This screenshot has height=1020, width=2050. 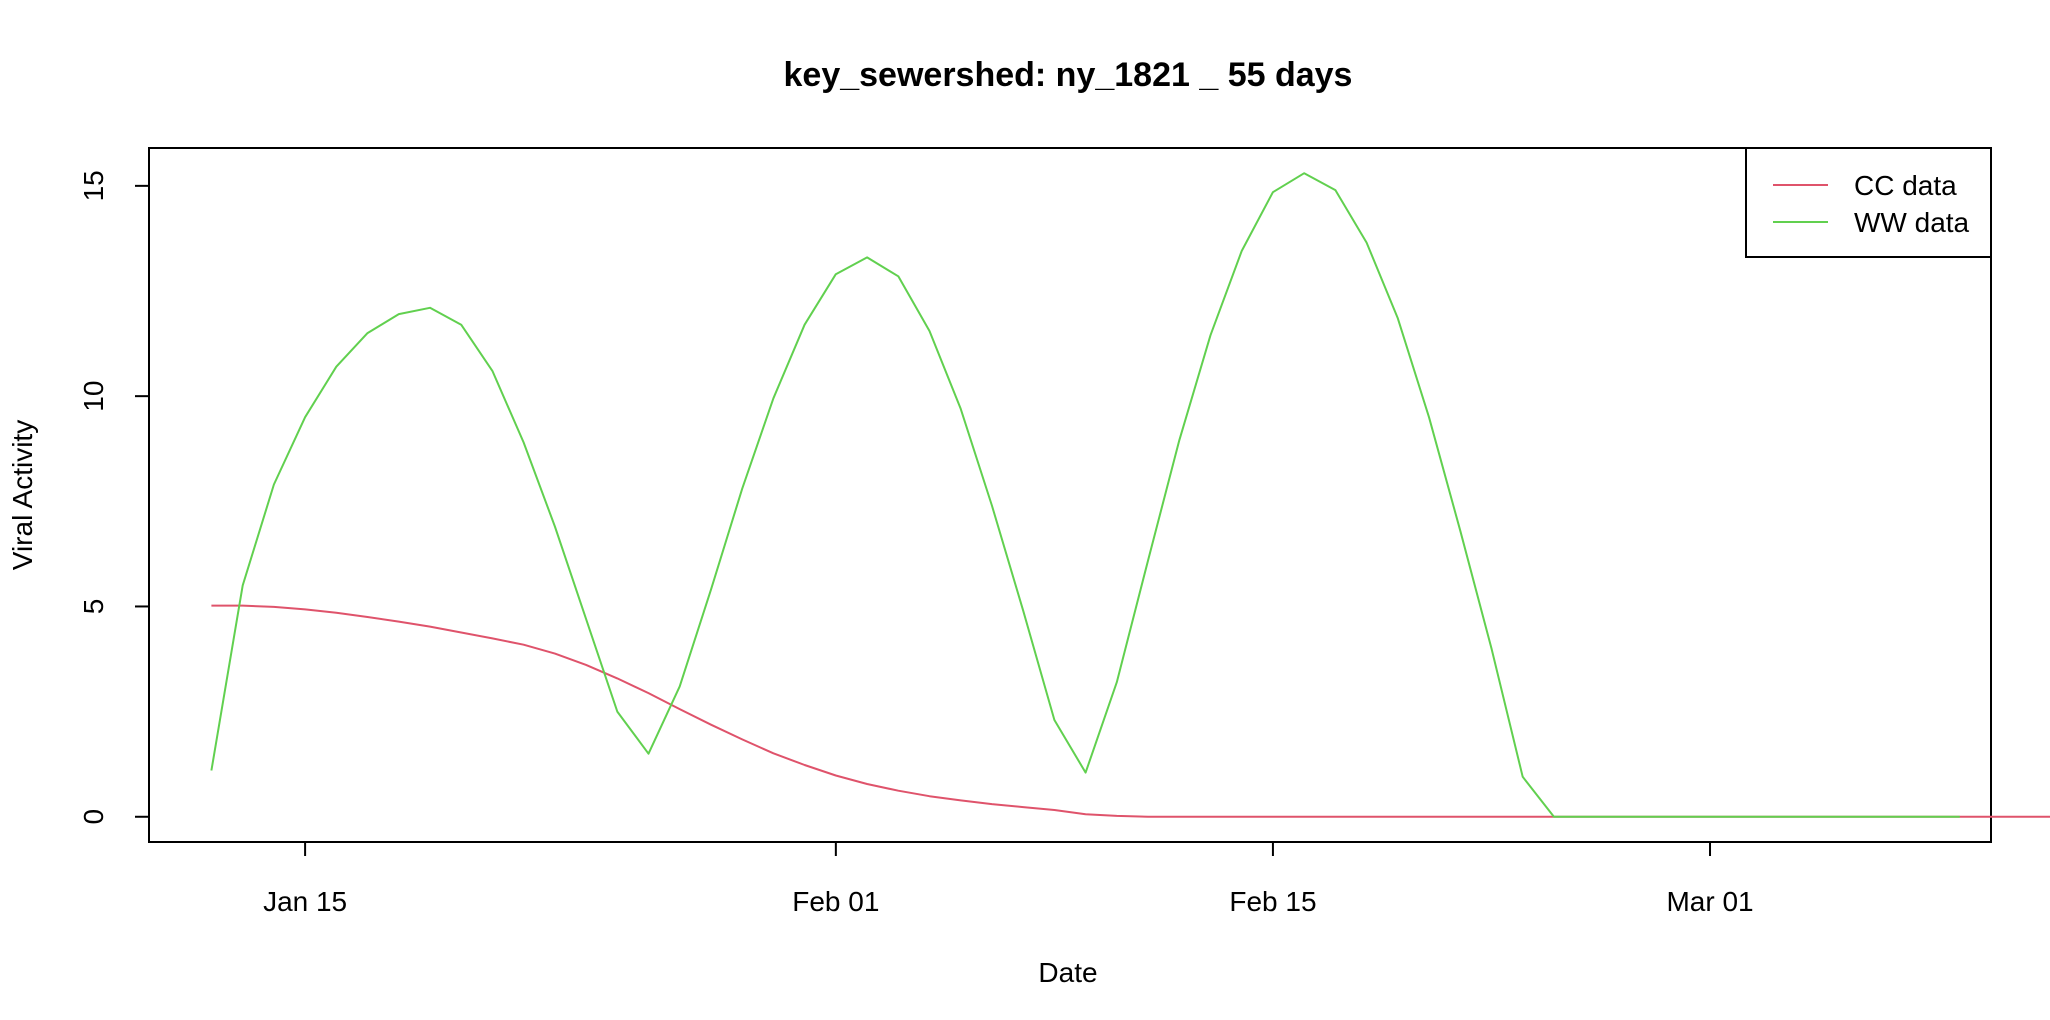 I want to click on y-tick-label: 5, so click(x=93, y=607).